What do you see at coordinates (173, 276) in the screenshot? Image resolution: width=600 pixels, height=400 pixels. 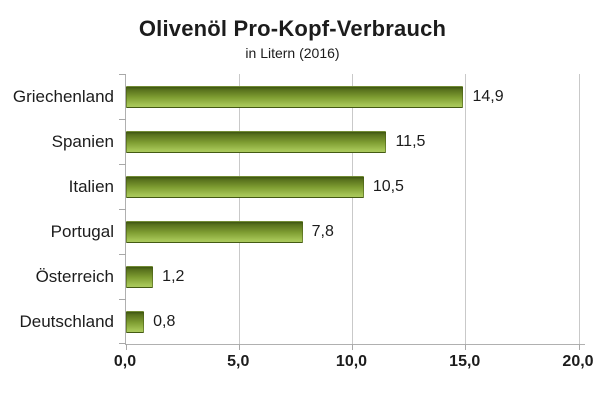 I see `value-label-sterreich: 1,2` at bounding box center [173, 276].